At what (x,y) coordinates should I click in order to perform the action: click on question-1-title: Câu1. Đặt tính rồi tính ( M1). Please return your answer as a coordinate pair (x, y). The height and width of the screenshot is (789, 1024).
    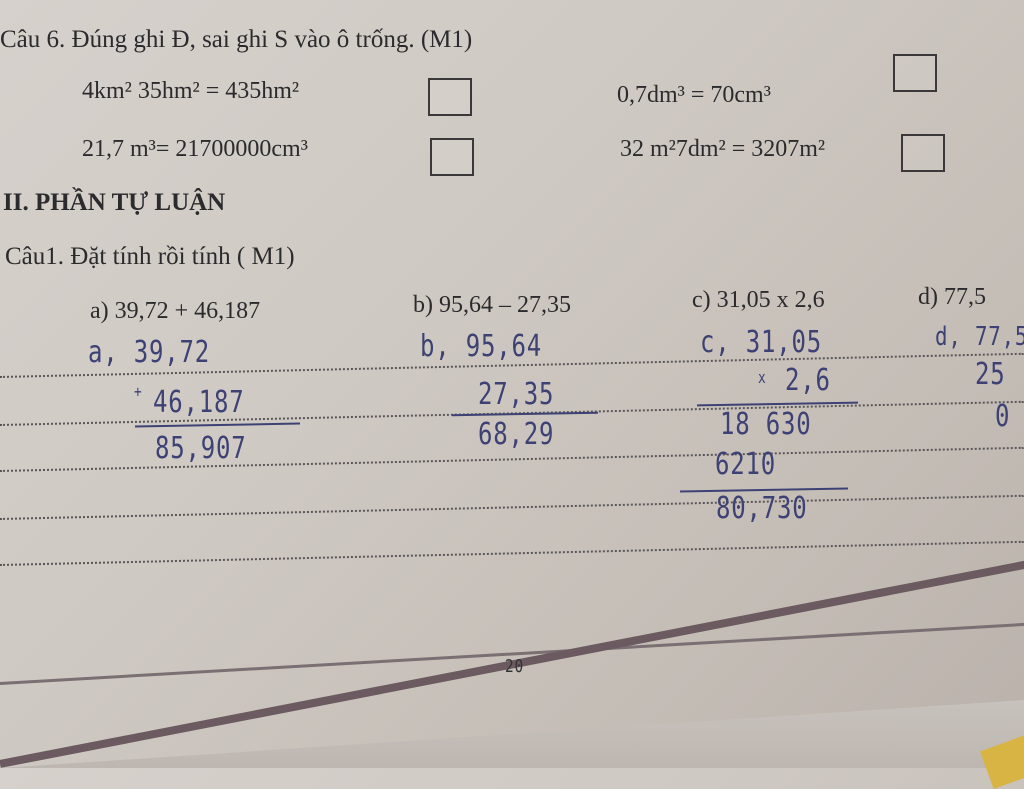
    Looking at the image, I should click on (150, 256).